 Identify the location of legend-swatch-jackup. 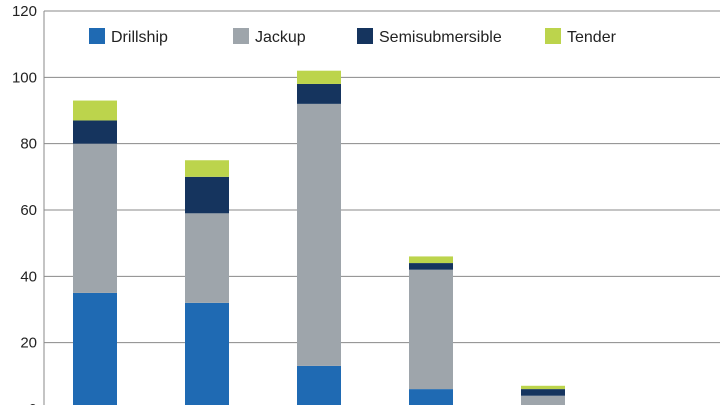
(241, 36).